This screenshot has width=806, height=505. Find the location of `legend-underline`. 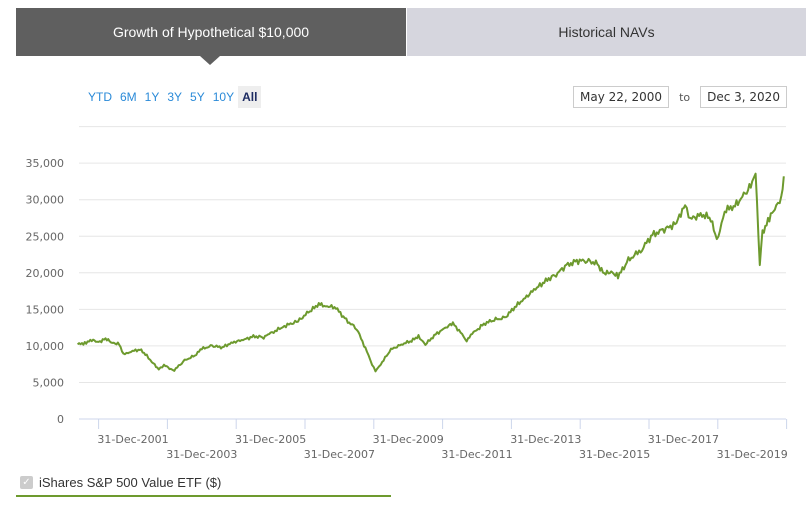

legend-underline is located at coordinates (203, 496).